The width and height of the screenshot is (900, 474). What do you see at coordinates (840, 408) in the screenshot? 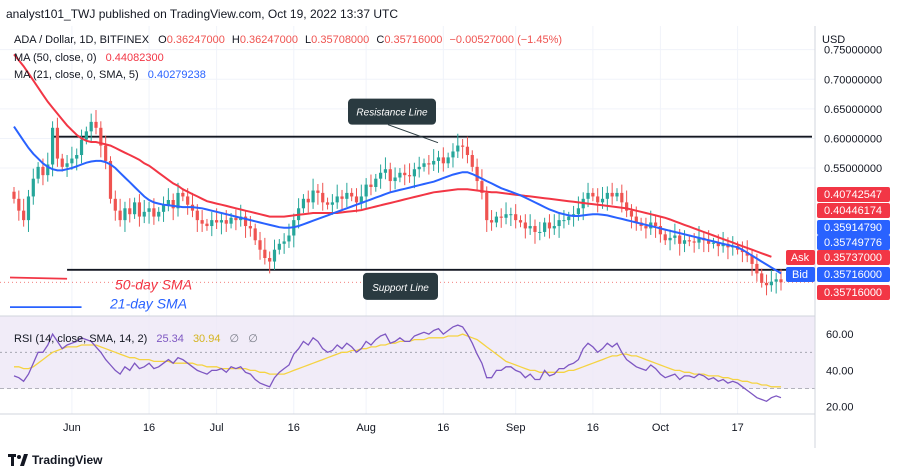
I see `rsi-tick-label: 20.00` at bounding box center [840, 408].